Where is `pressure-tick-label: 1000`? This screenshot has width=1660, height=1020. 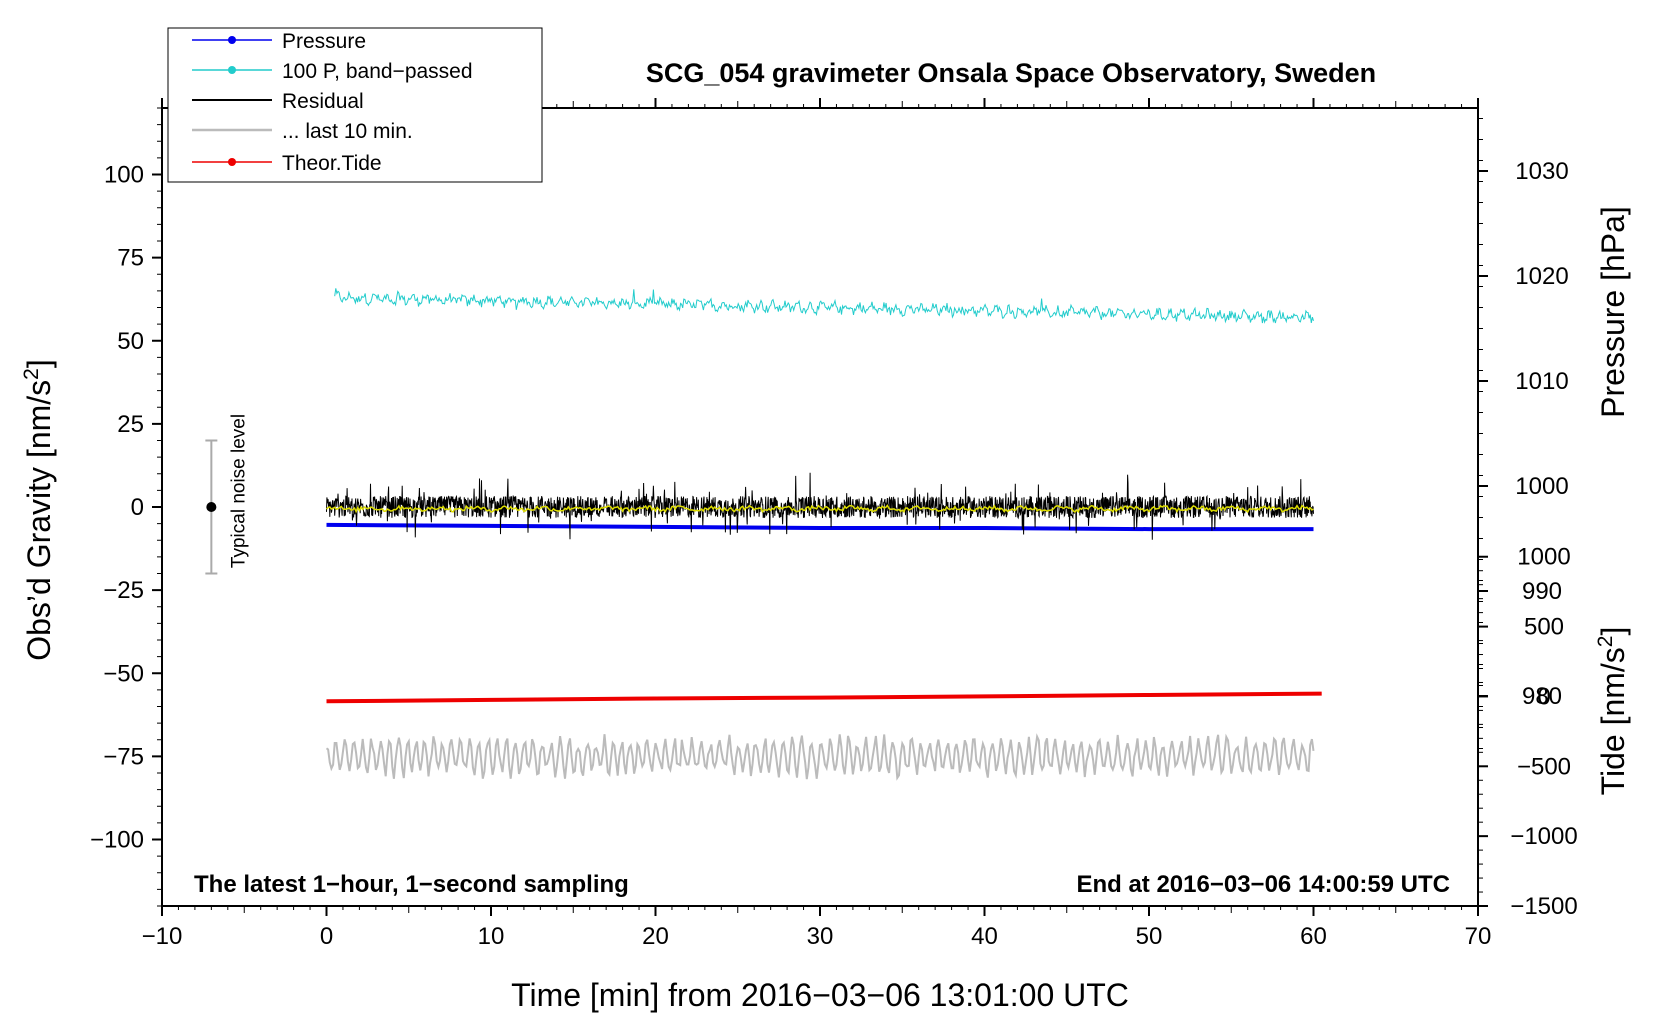
pressure-tick-label: 1000 is located at coordinates (1541, 486).